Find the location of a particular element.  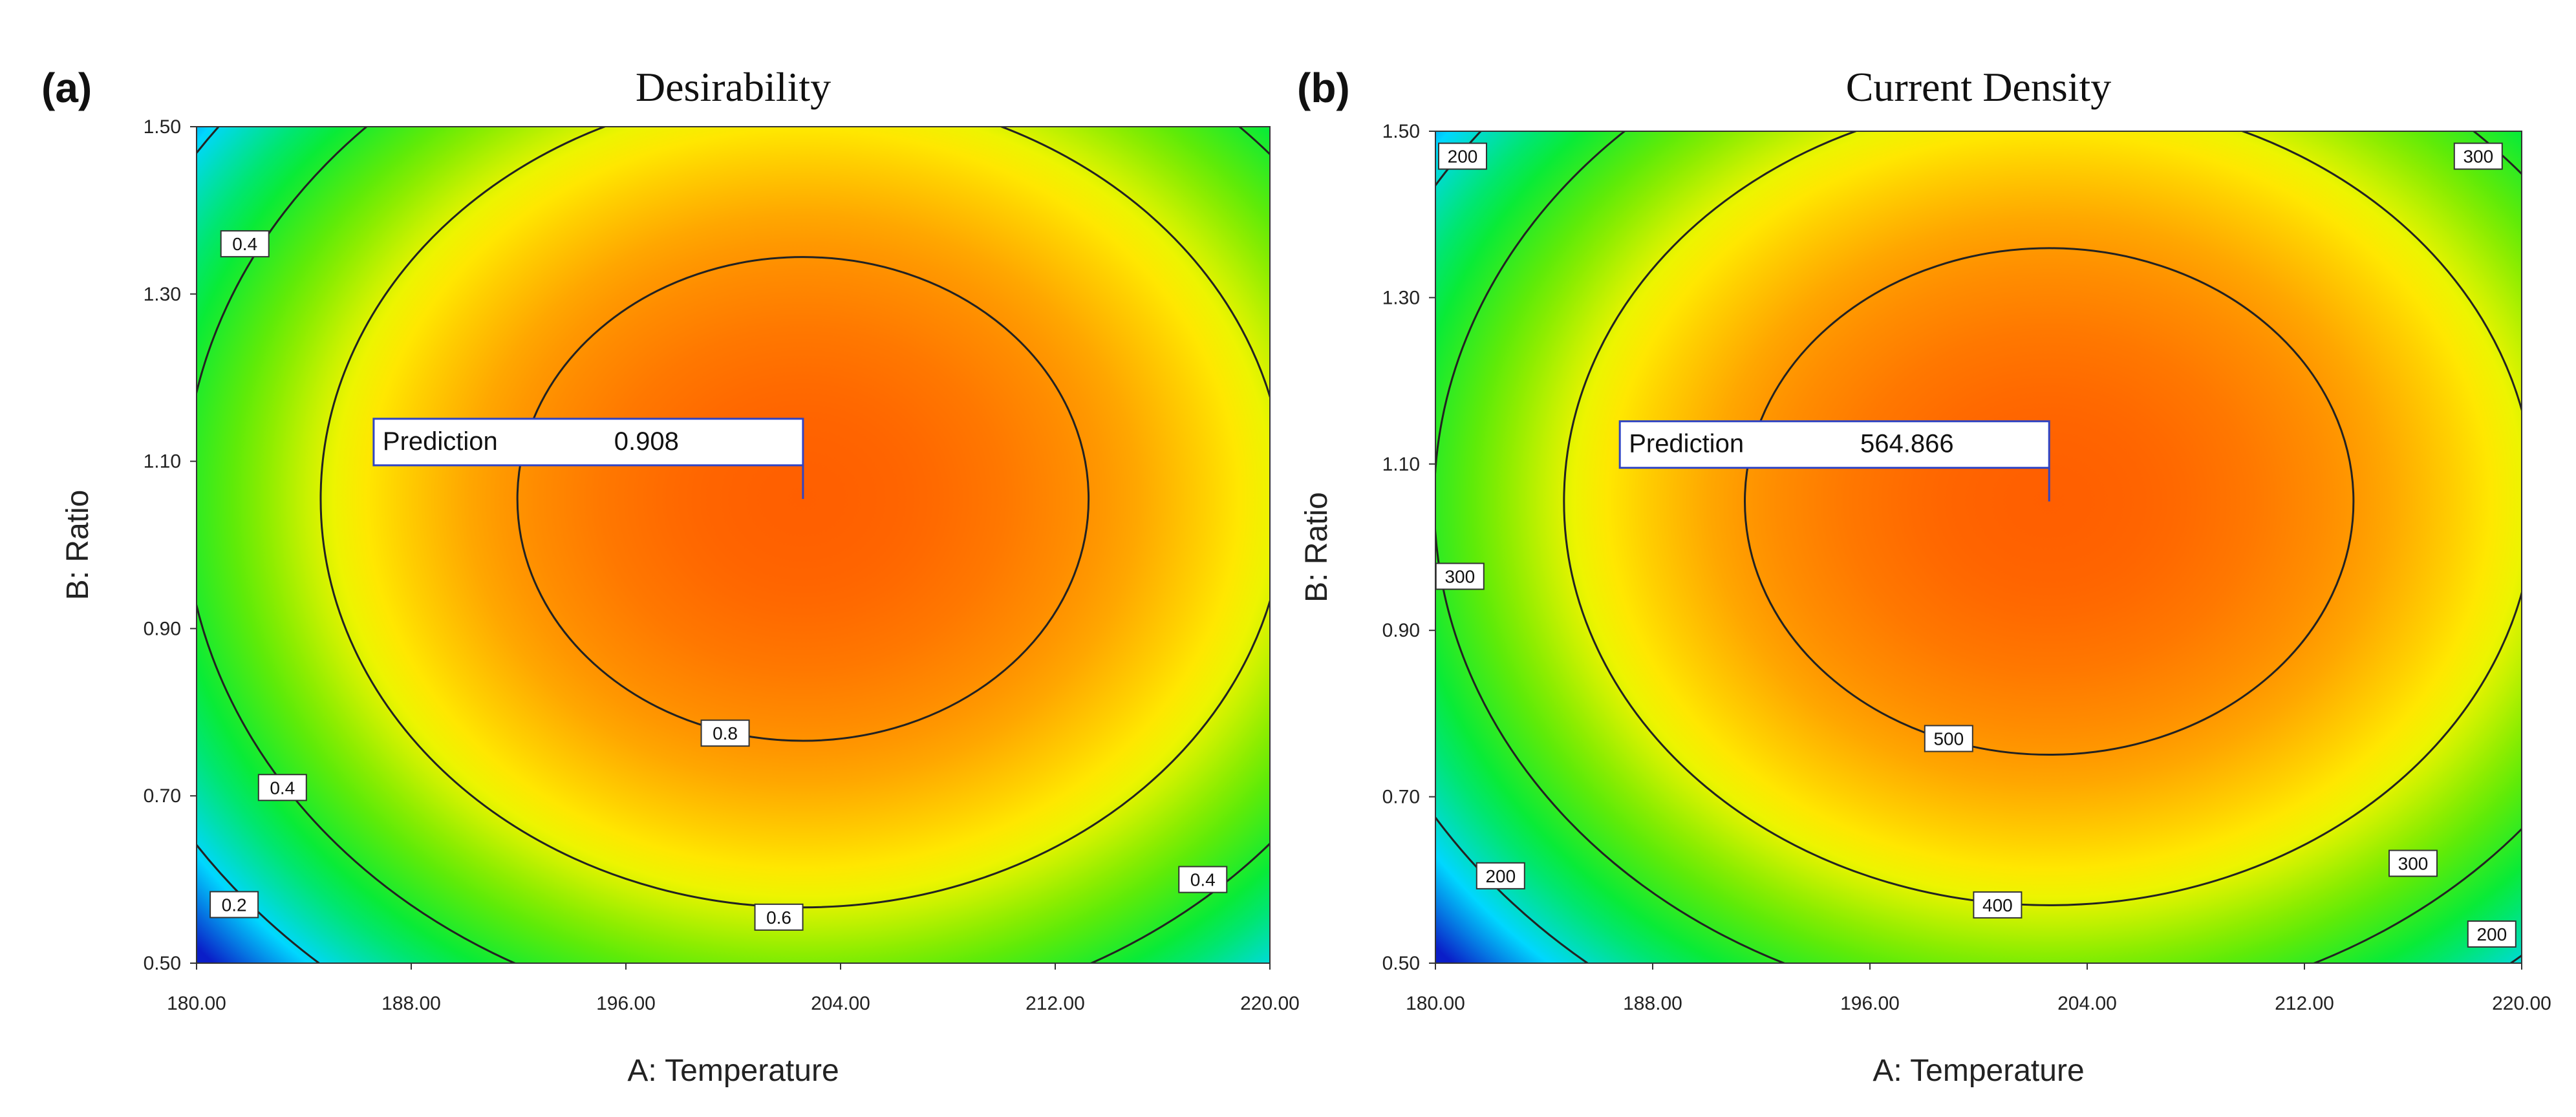

prediction-flag: Prediction 564.866 is located at coordinates (1834, 461).